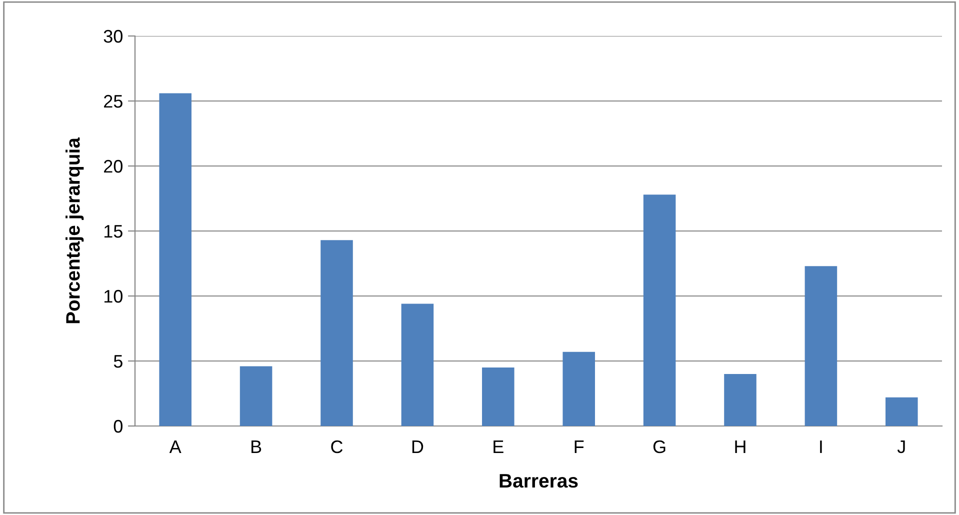 The width and height of the screenshot is (959, 515). I want to click on x-tick-label: G, so click(659, 447).